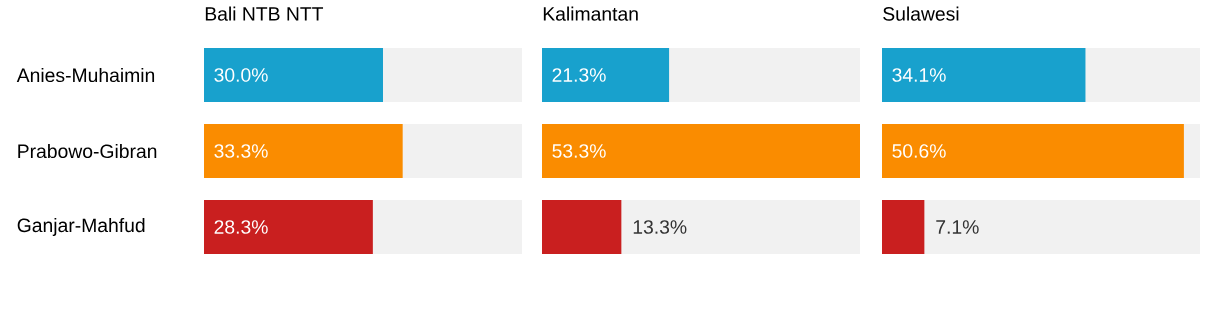 The height and width of the screenshot is (330, 1220). What do you see at coordinates (921, 13) in the screenshot?
I see `chart-title: Sulawesi` at bounding box center [921, 13].